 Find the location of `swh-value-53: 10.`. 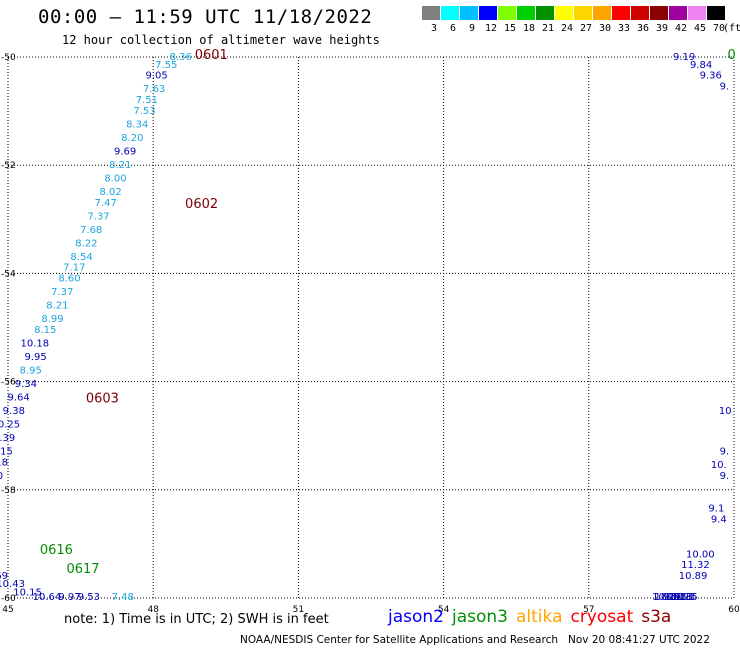

swh-value-53: 10. is located at coordinates (719, 465).